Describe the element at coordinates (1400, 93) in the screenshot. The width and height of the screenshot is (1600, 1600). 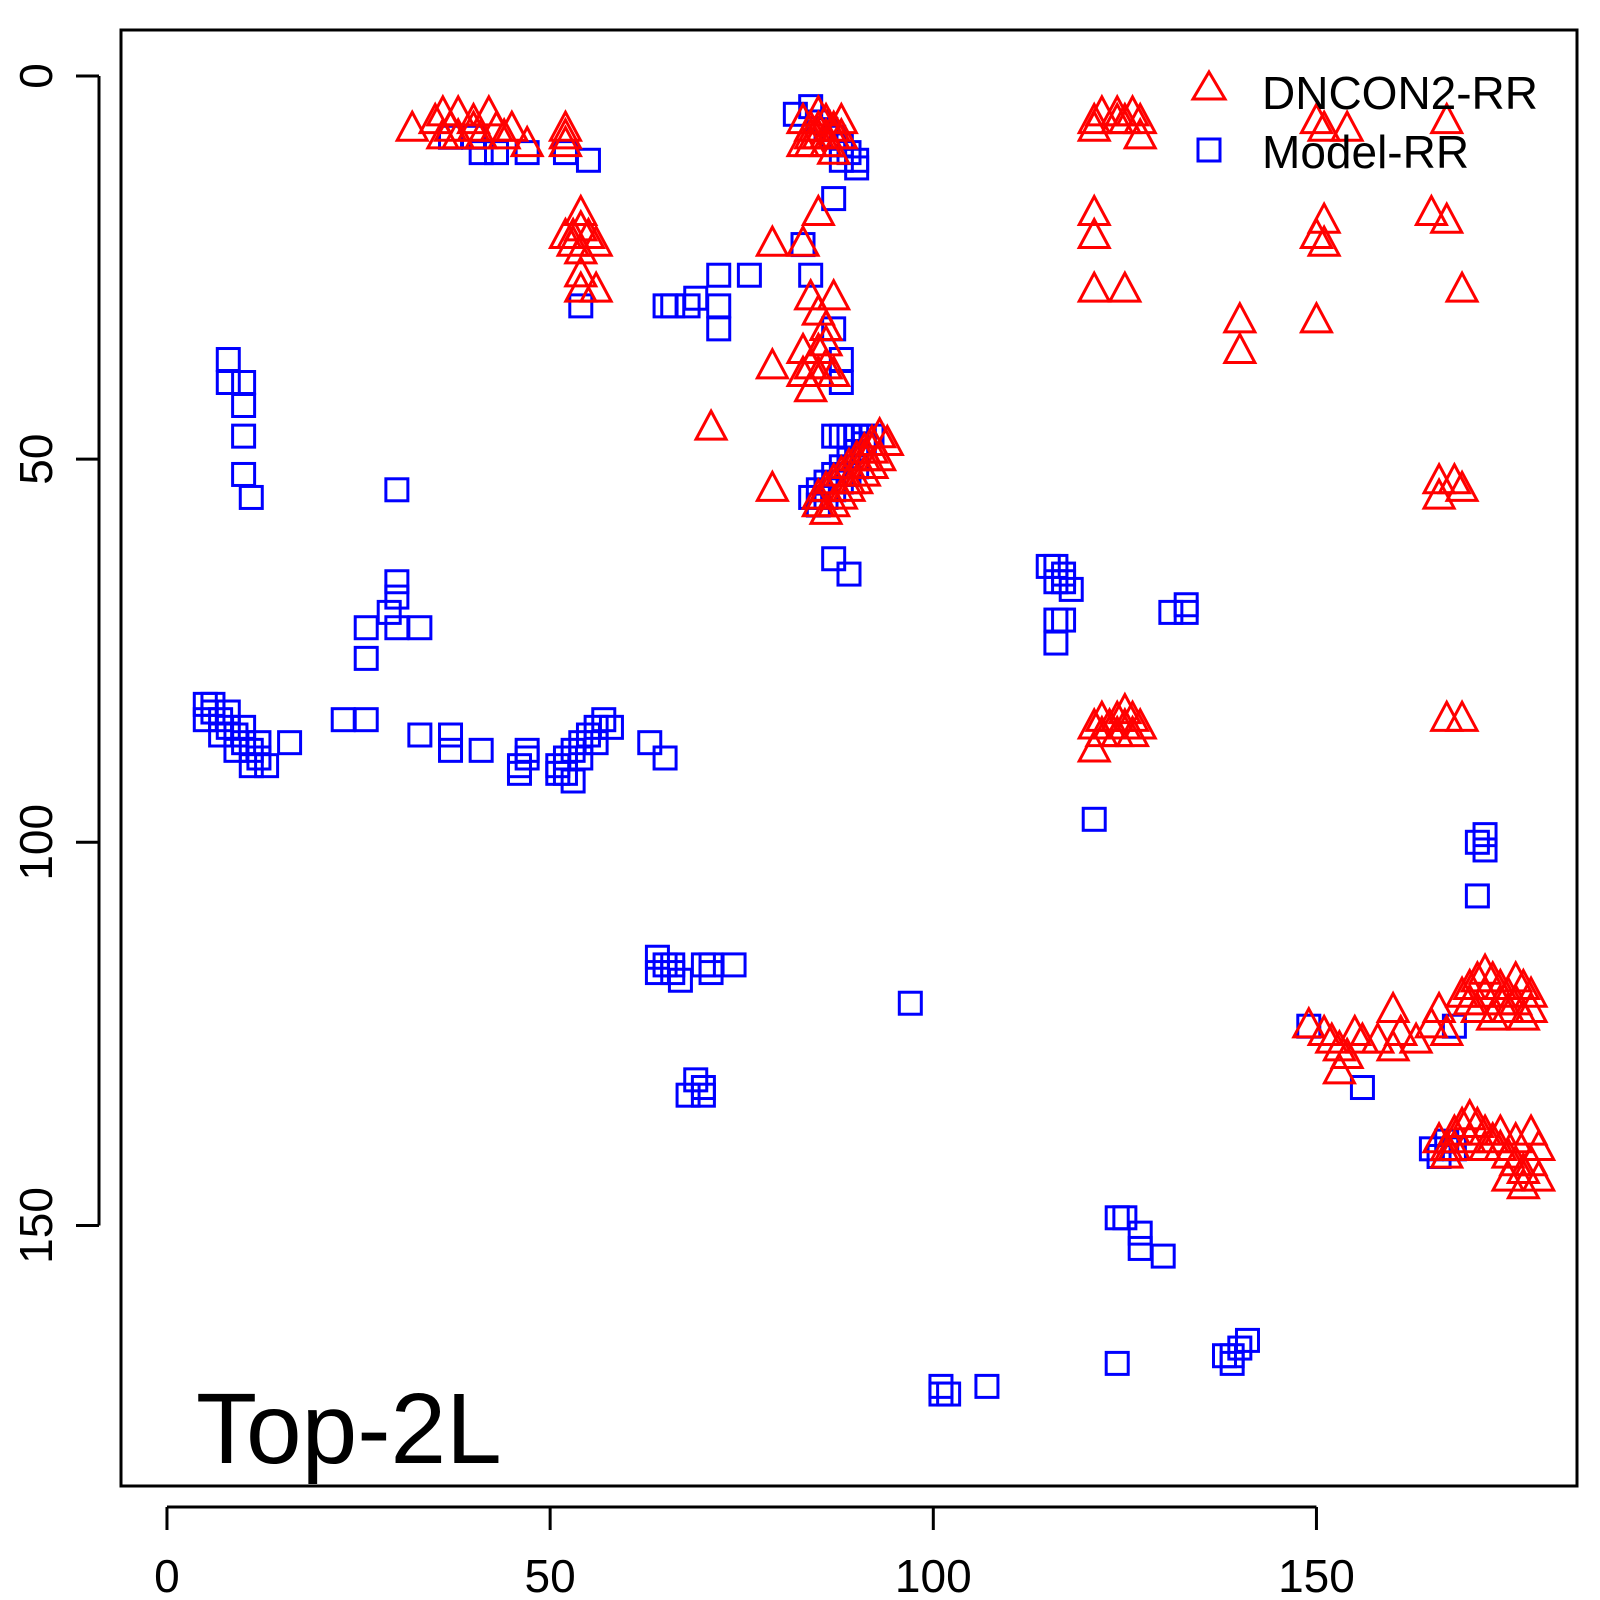
I see `legend-label-dncon2: DNCON2-RR` at that location.